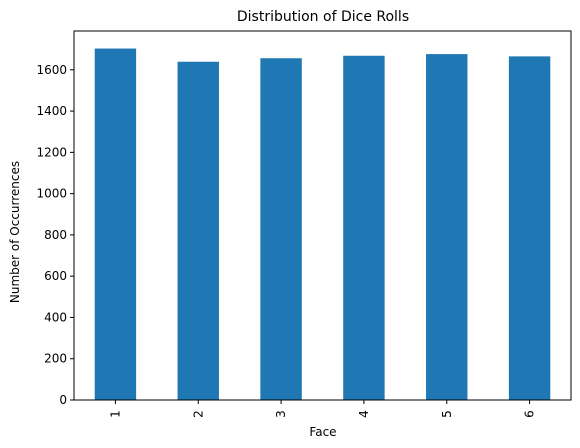  What do you see at coordinates (364, 414) in the screenshot?
I see `x-tick-label: 4` at bounding box center [364, 414].